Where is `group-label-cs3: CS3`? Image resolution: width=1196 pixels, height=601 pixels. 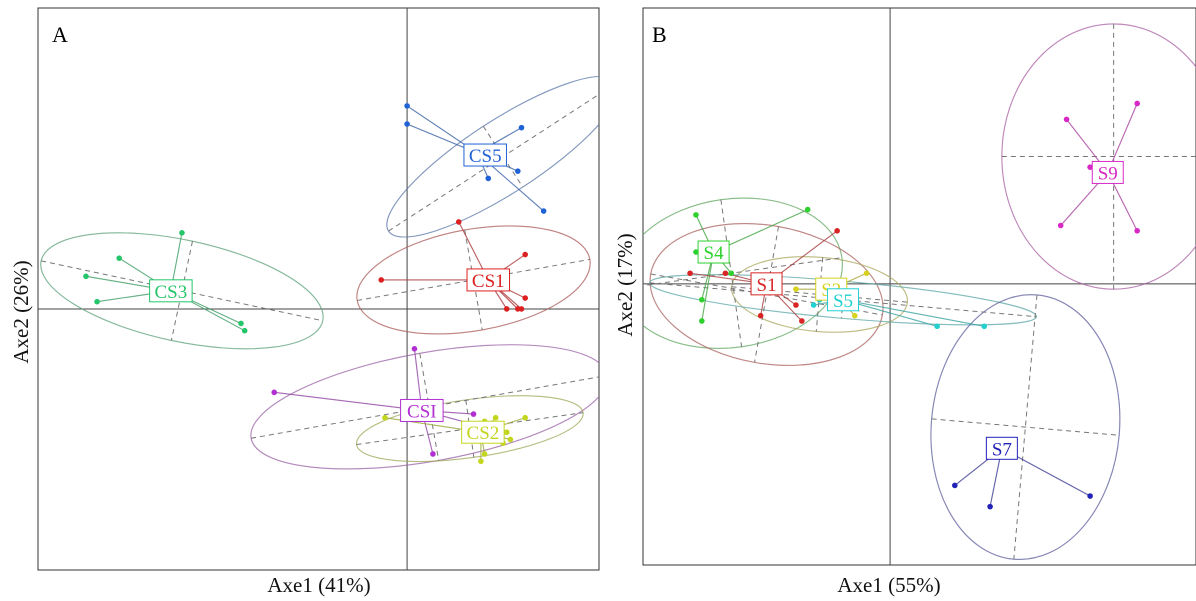
group-label-cs3: CS3 is located at coordinates (171, 291).